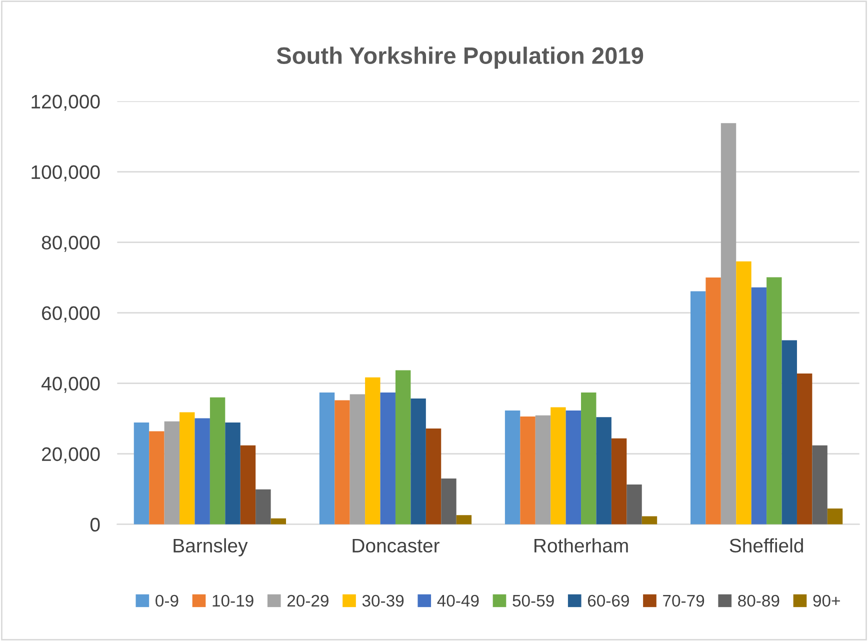  Describe the element at coordinates (307, 600) in the screenshot. I see `legend-label: 20-29` at that location.